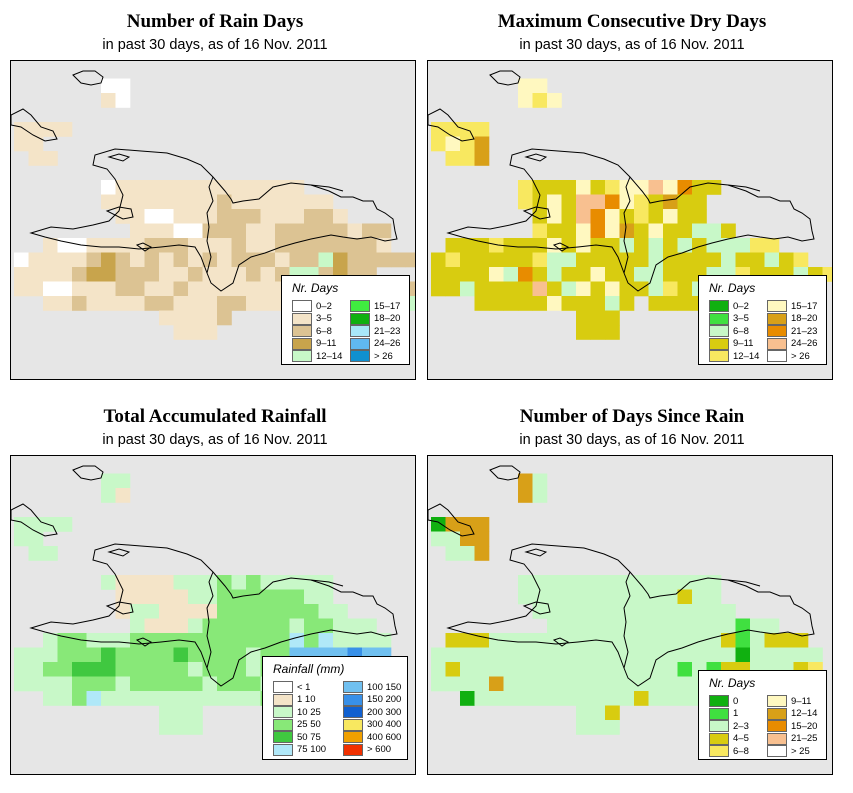 The height and width of the screenshot is (793, 853). Describe the element at coordinates (804, 318) in the screenshot. I see `legend-label: 18–20` at that location.